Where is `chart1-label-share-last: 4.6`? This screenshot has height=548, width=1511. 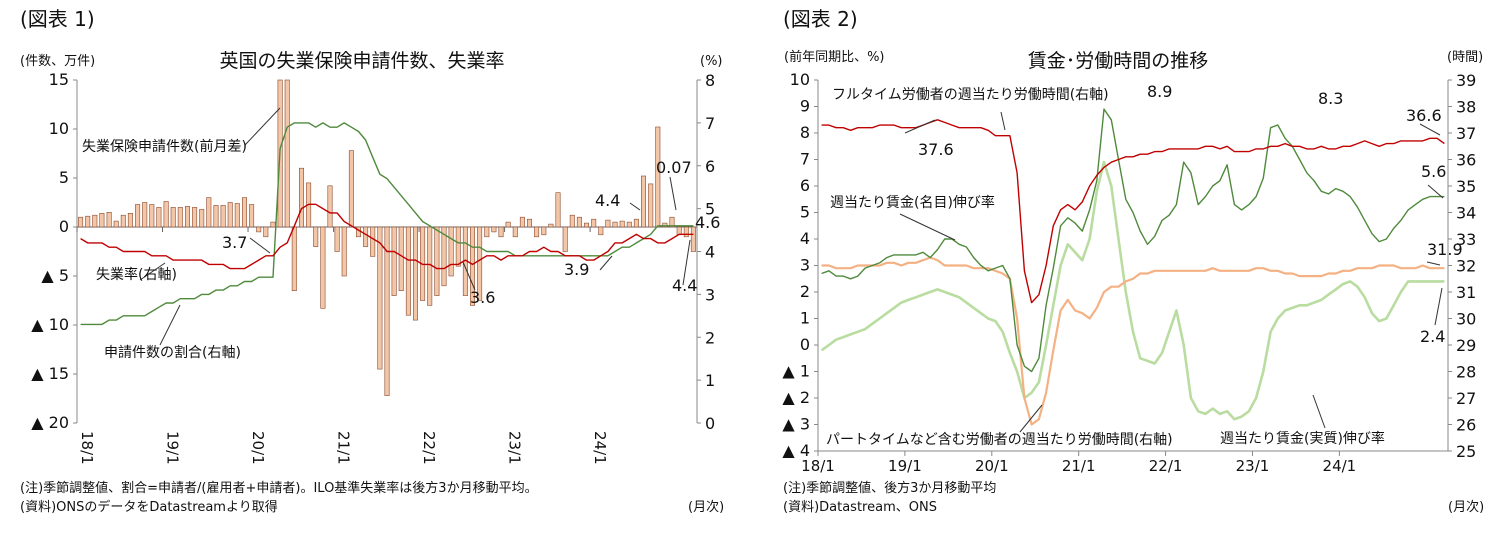 chart1-label-share-last: 4.6 is located at coordinates (707, 222).